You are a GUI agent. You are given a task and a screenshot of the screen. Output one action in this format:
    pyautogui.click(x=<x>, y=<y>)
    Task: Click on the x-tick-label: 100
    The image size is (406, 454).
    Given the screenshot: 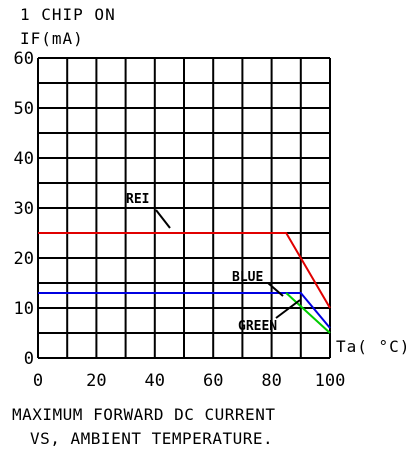 What is the action you would take?
    pyautogui.click(x=330, y=381)
    